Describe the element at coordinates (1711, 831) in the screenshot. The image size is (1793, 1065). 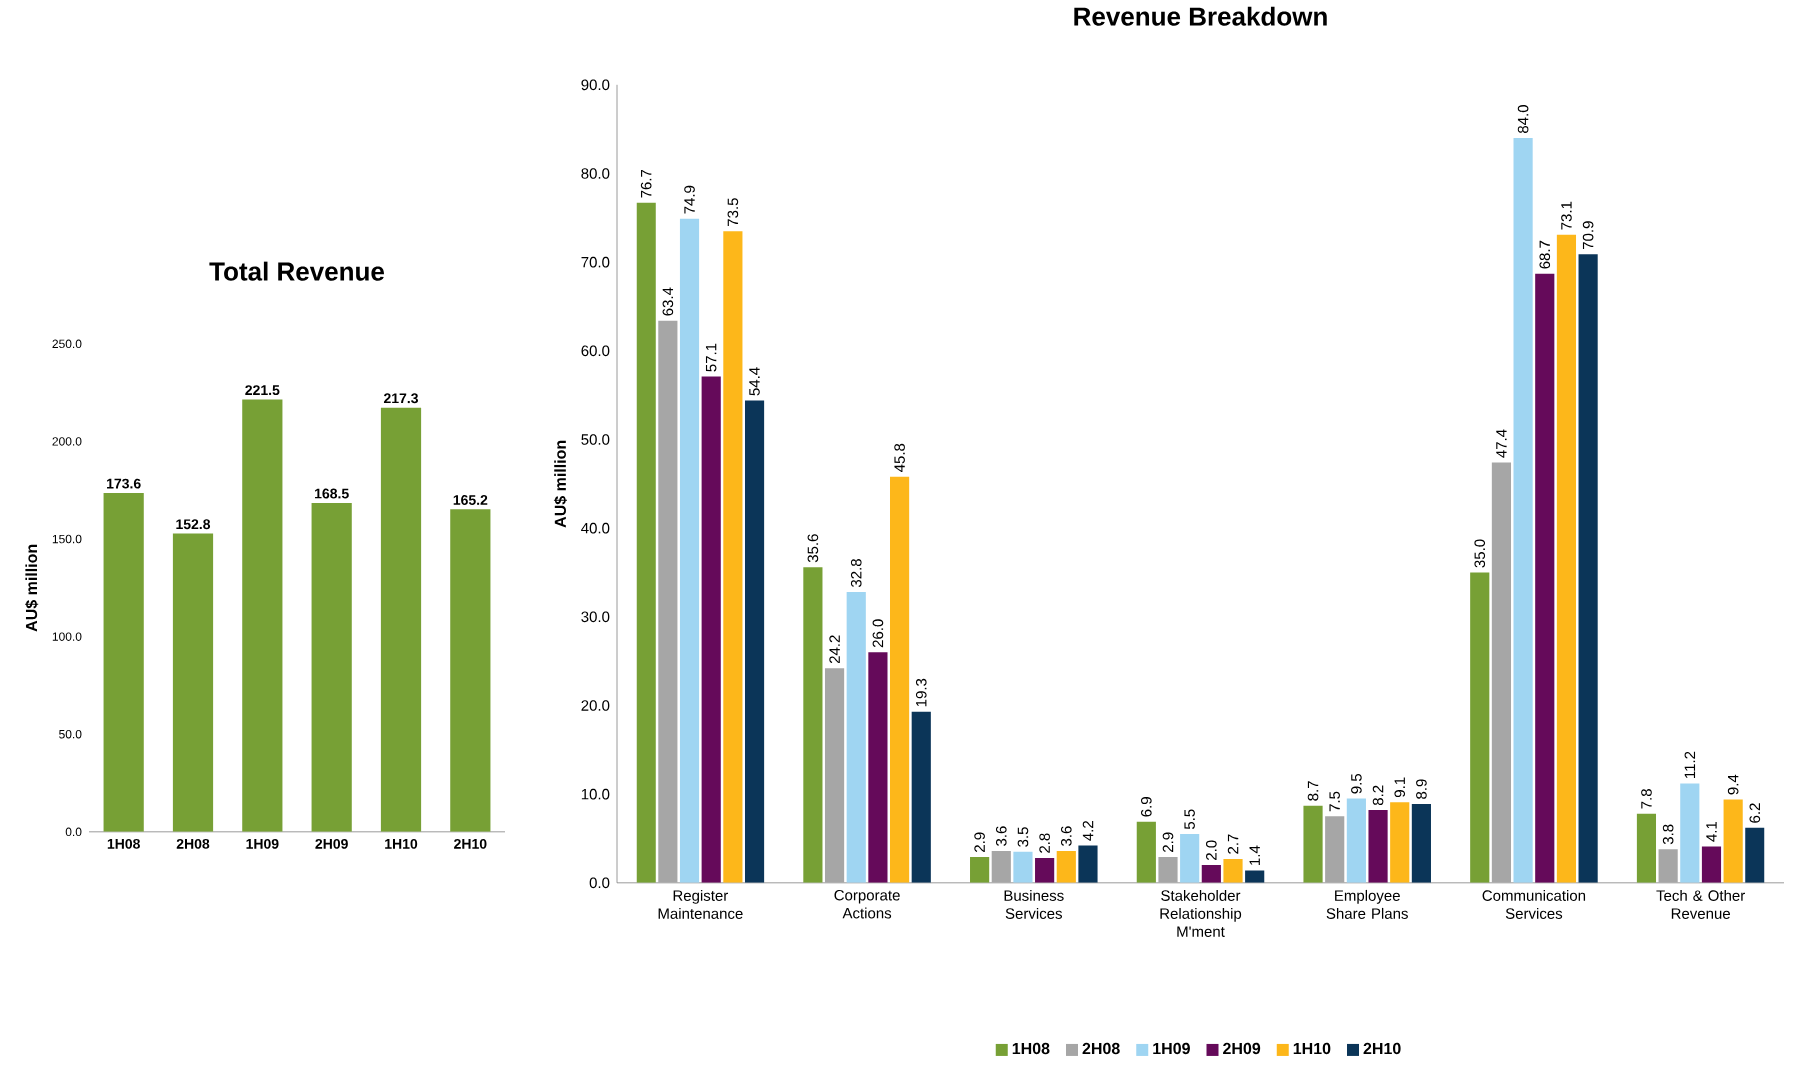
I see `data-label: 4.1` at that location.